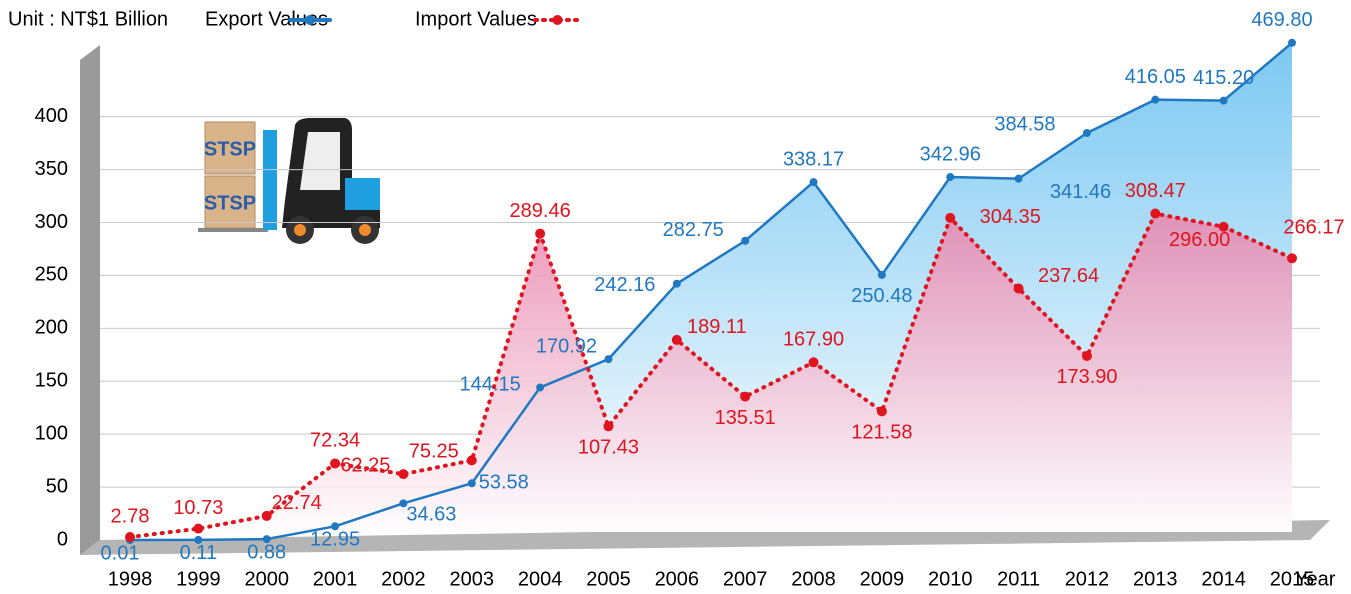 This screenshot has height=594, width=1351. Describe the element at coordinates (1024, 124) in the screenshot. I see `data-label: 384.58` at that location.